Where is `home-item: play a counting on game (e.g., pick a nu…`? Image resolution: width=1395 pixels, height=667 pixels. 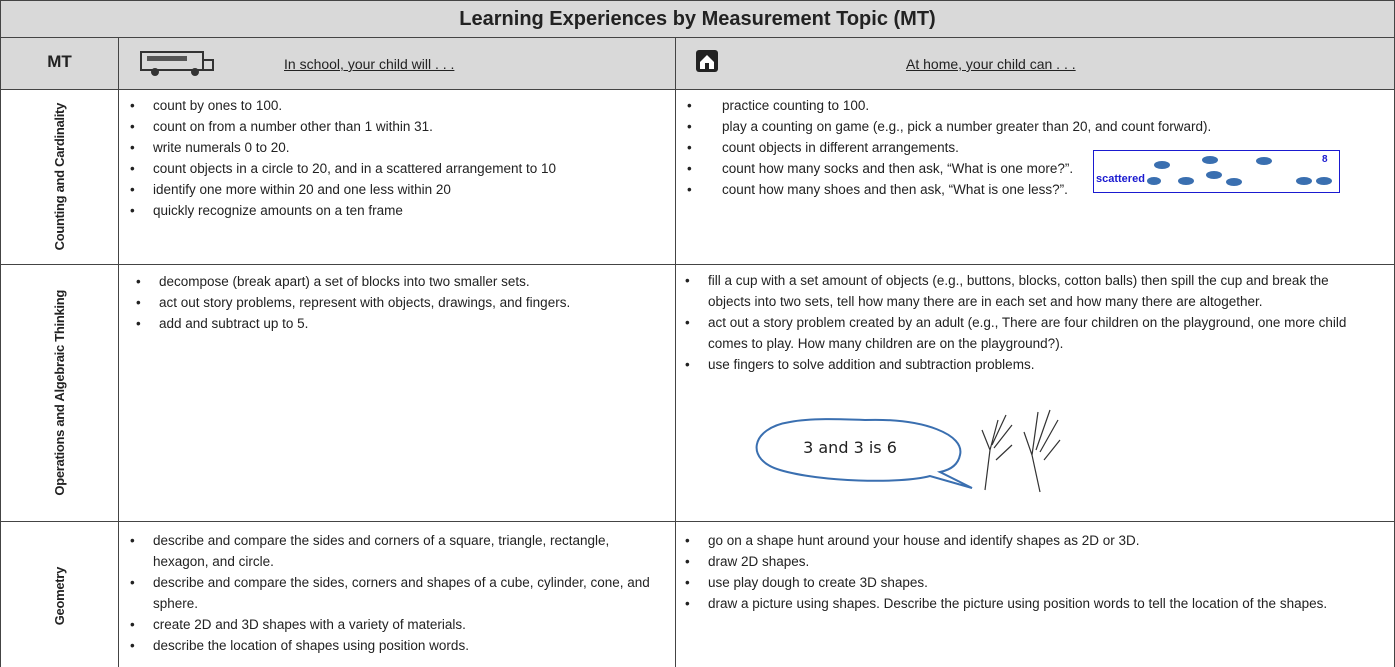
home-item: play a counting on game (e.g., pick a nu… is located at coordinates (1022, 126).